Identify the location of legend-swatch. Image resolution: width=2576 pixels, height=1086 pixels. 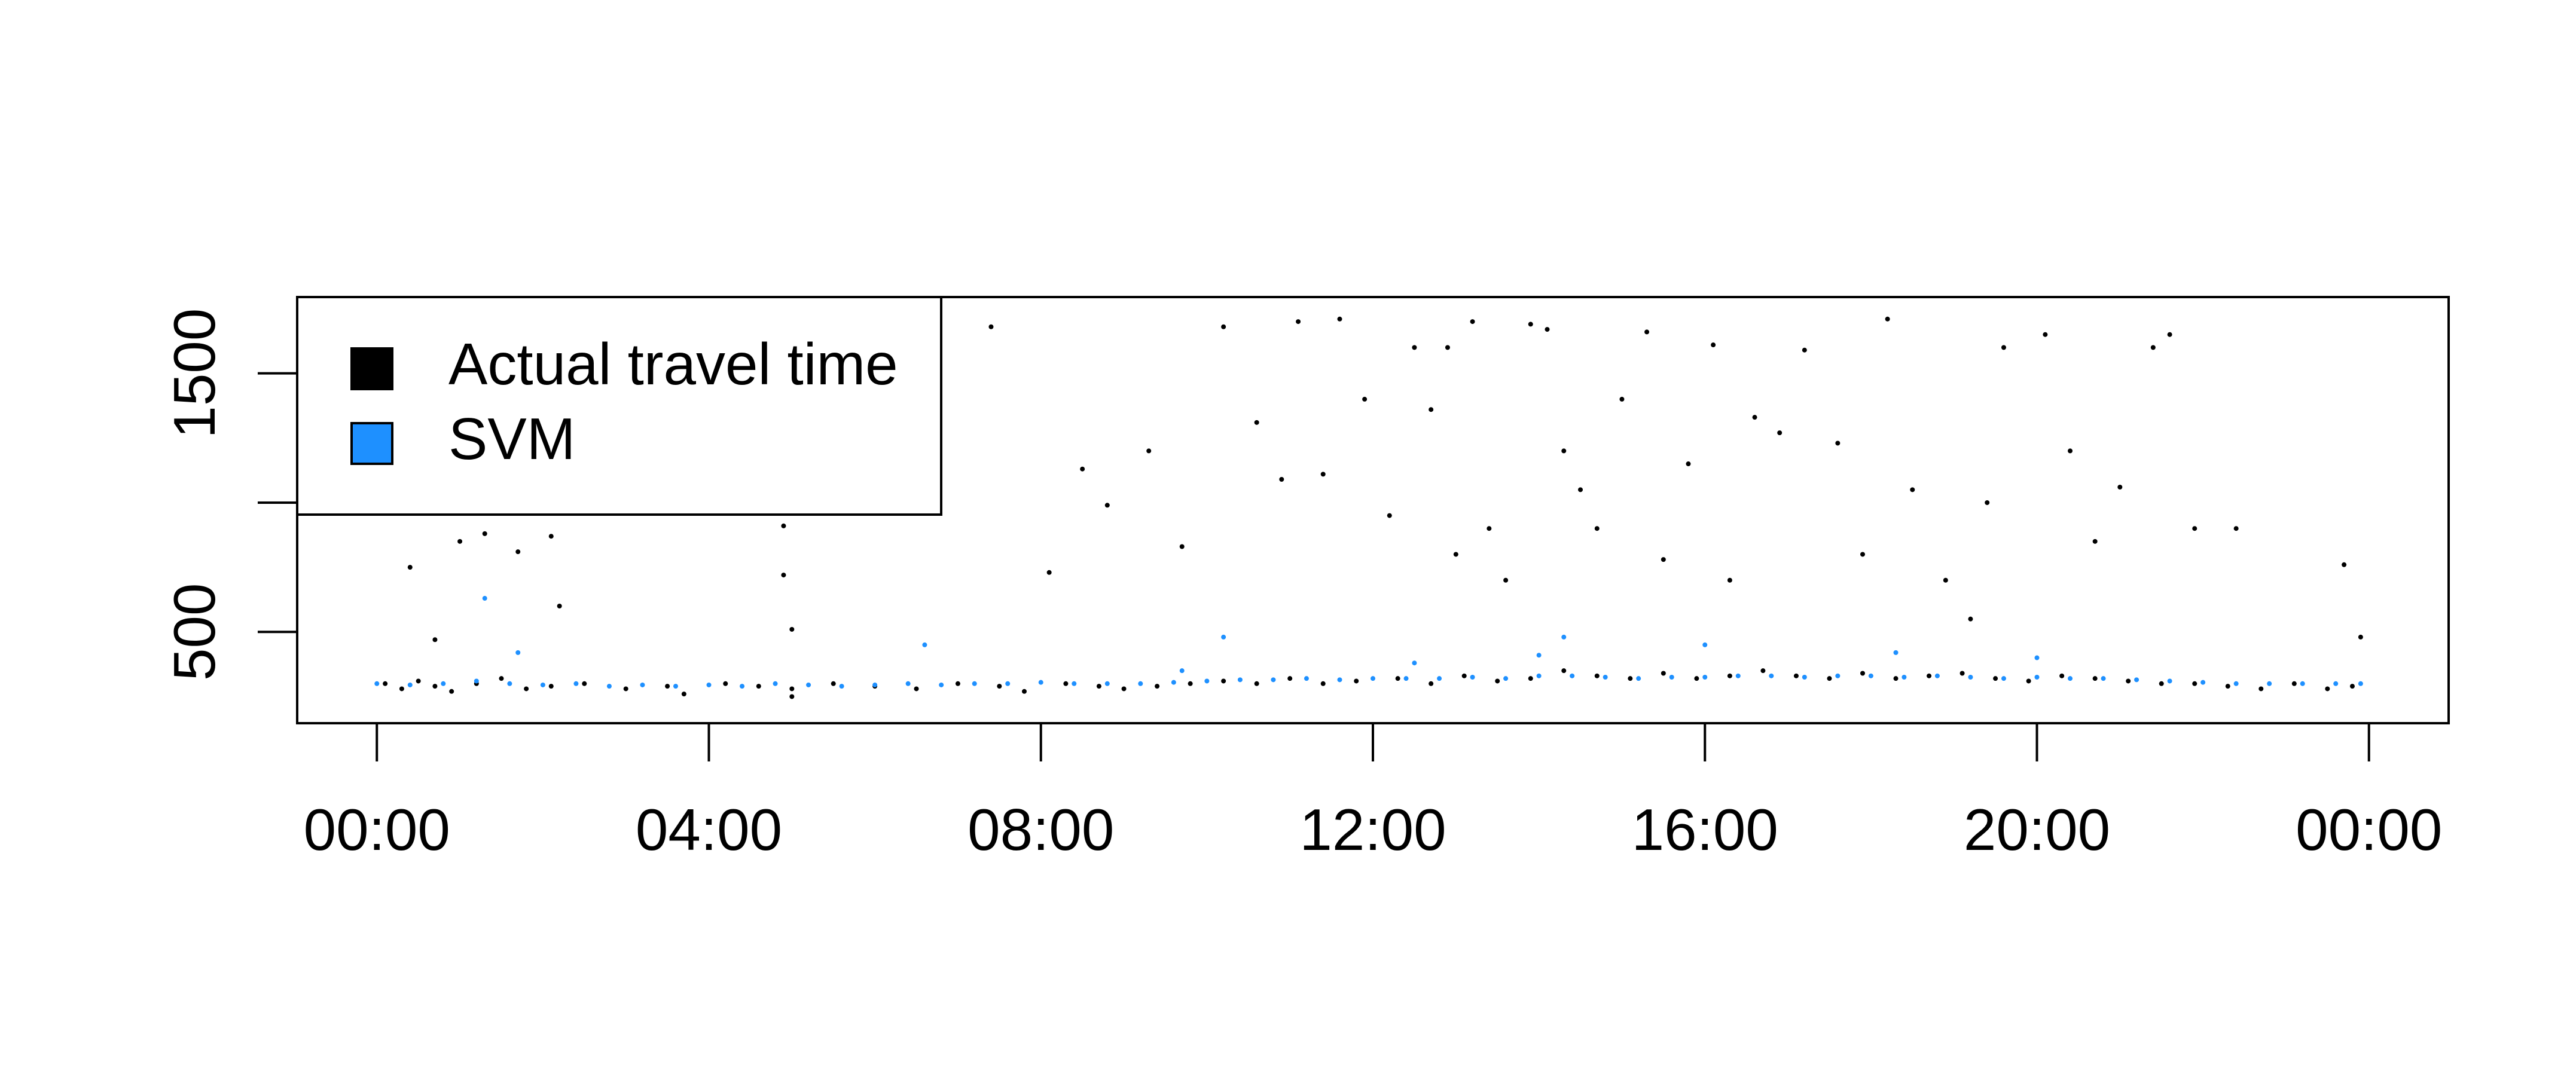
(371, 368).